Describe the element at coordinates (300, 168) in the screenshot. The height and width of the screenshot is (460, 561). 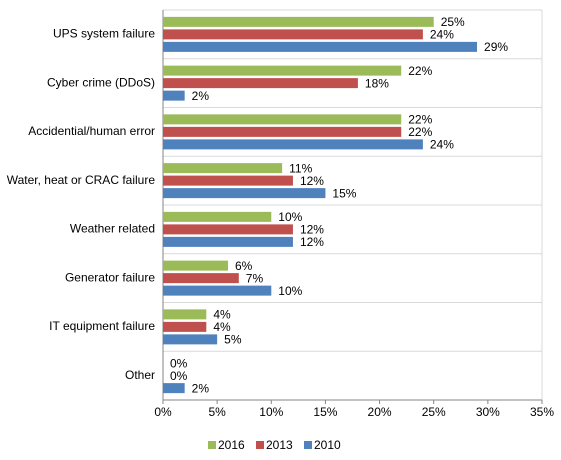
I see `value-label: 11%` at that location.